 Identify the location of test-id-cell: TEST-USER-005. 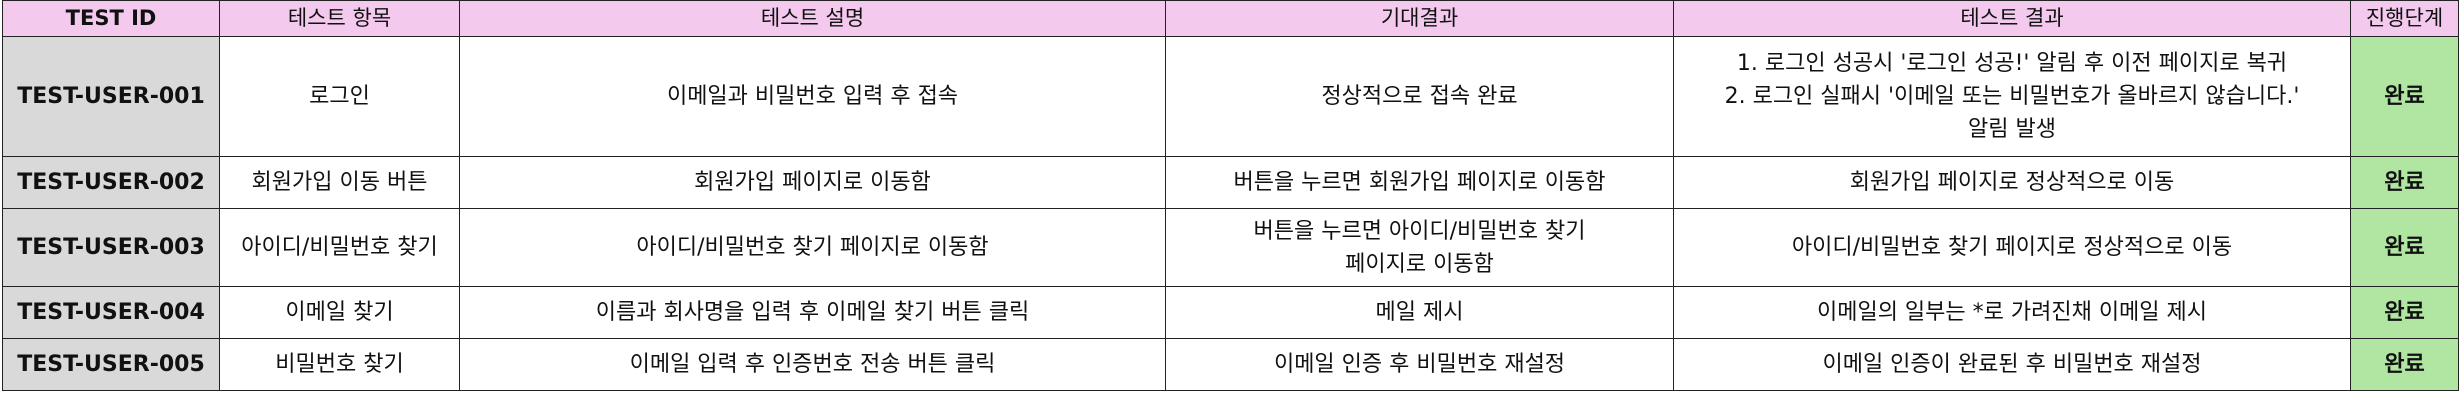
(111, 364).